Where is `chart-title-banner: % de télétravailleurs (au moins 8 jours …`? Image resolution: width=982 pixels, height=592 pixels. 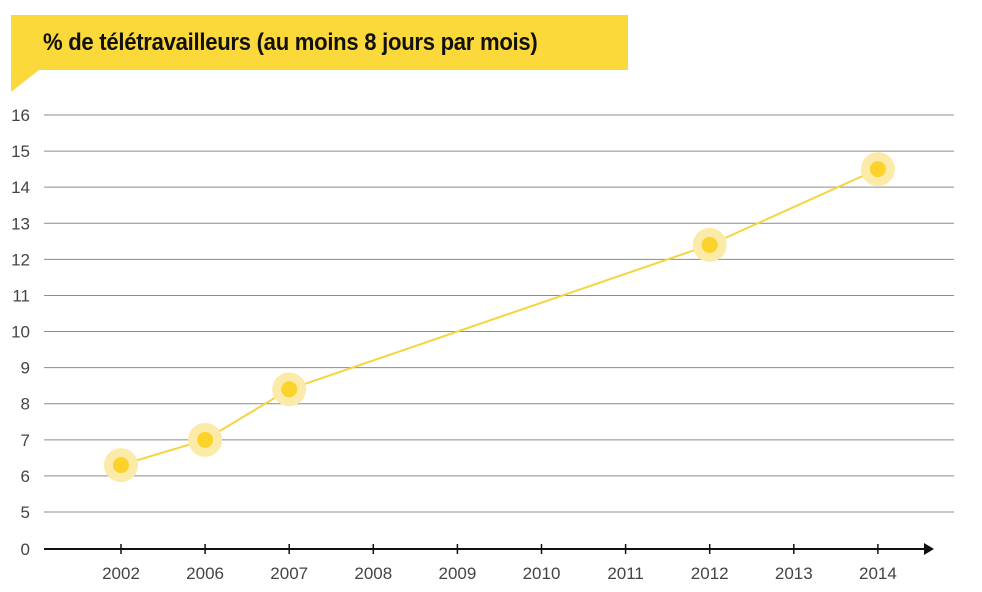 chart-title-banner: % de télétravailleurs (au moins 8 jours … is located at coordinates (319, 42).